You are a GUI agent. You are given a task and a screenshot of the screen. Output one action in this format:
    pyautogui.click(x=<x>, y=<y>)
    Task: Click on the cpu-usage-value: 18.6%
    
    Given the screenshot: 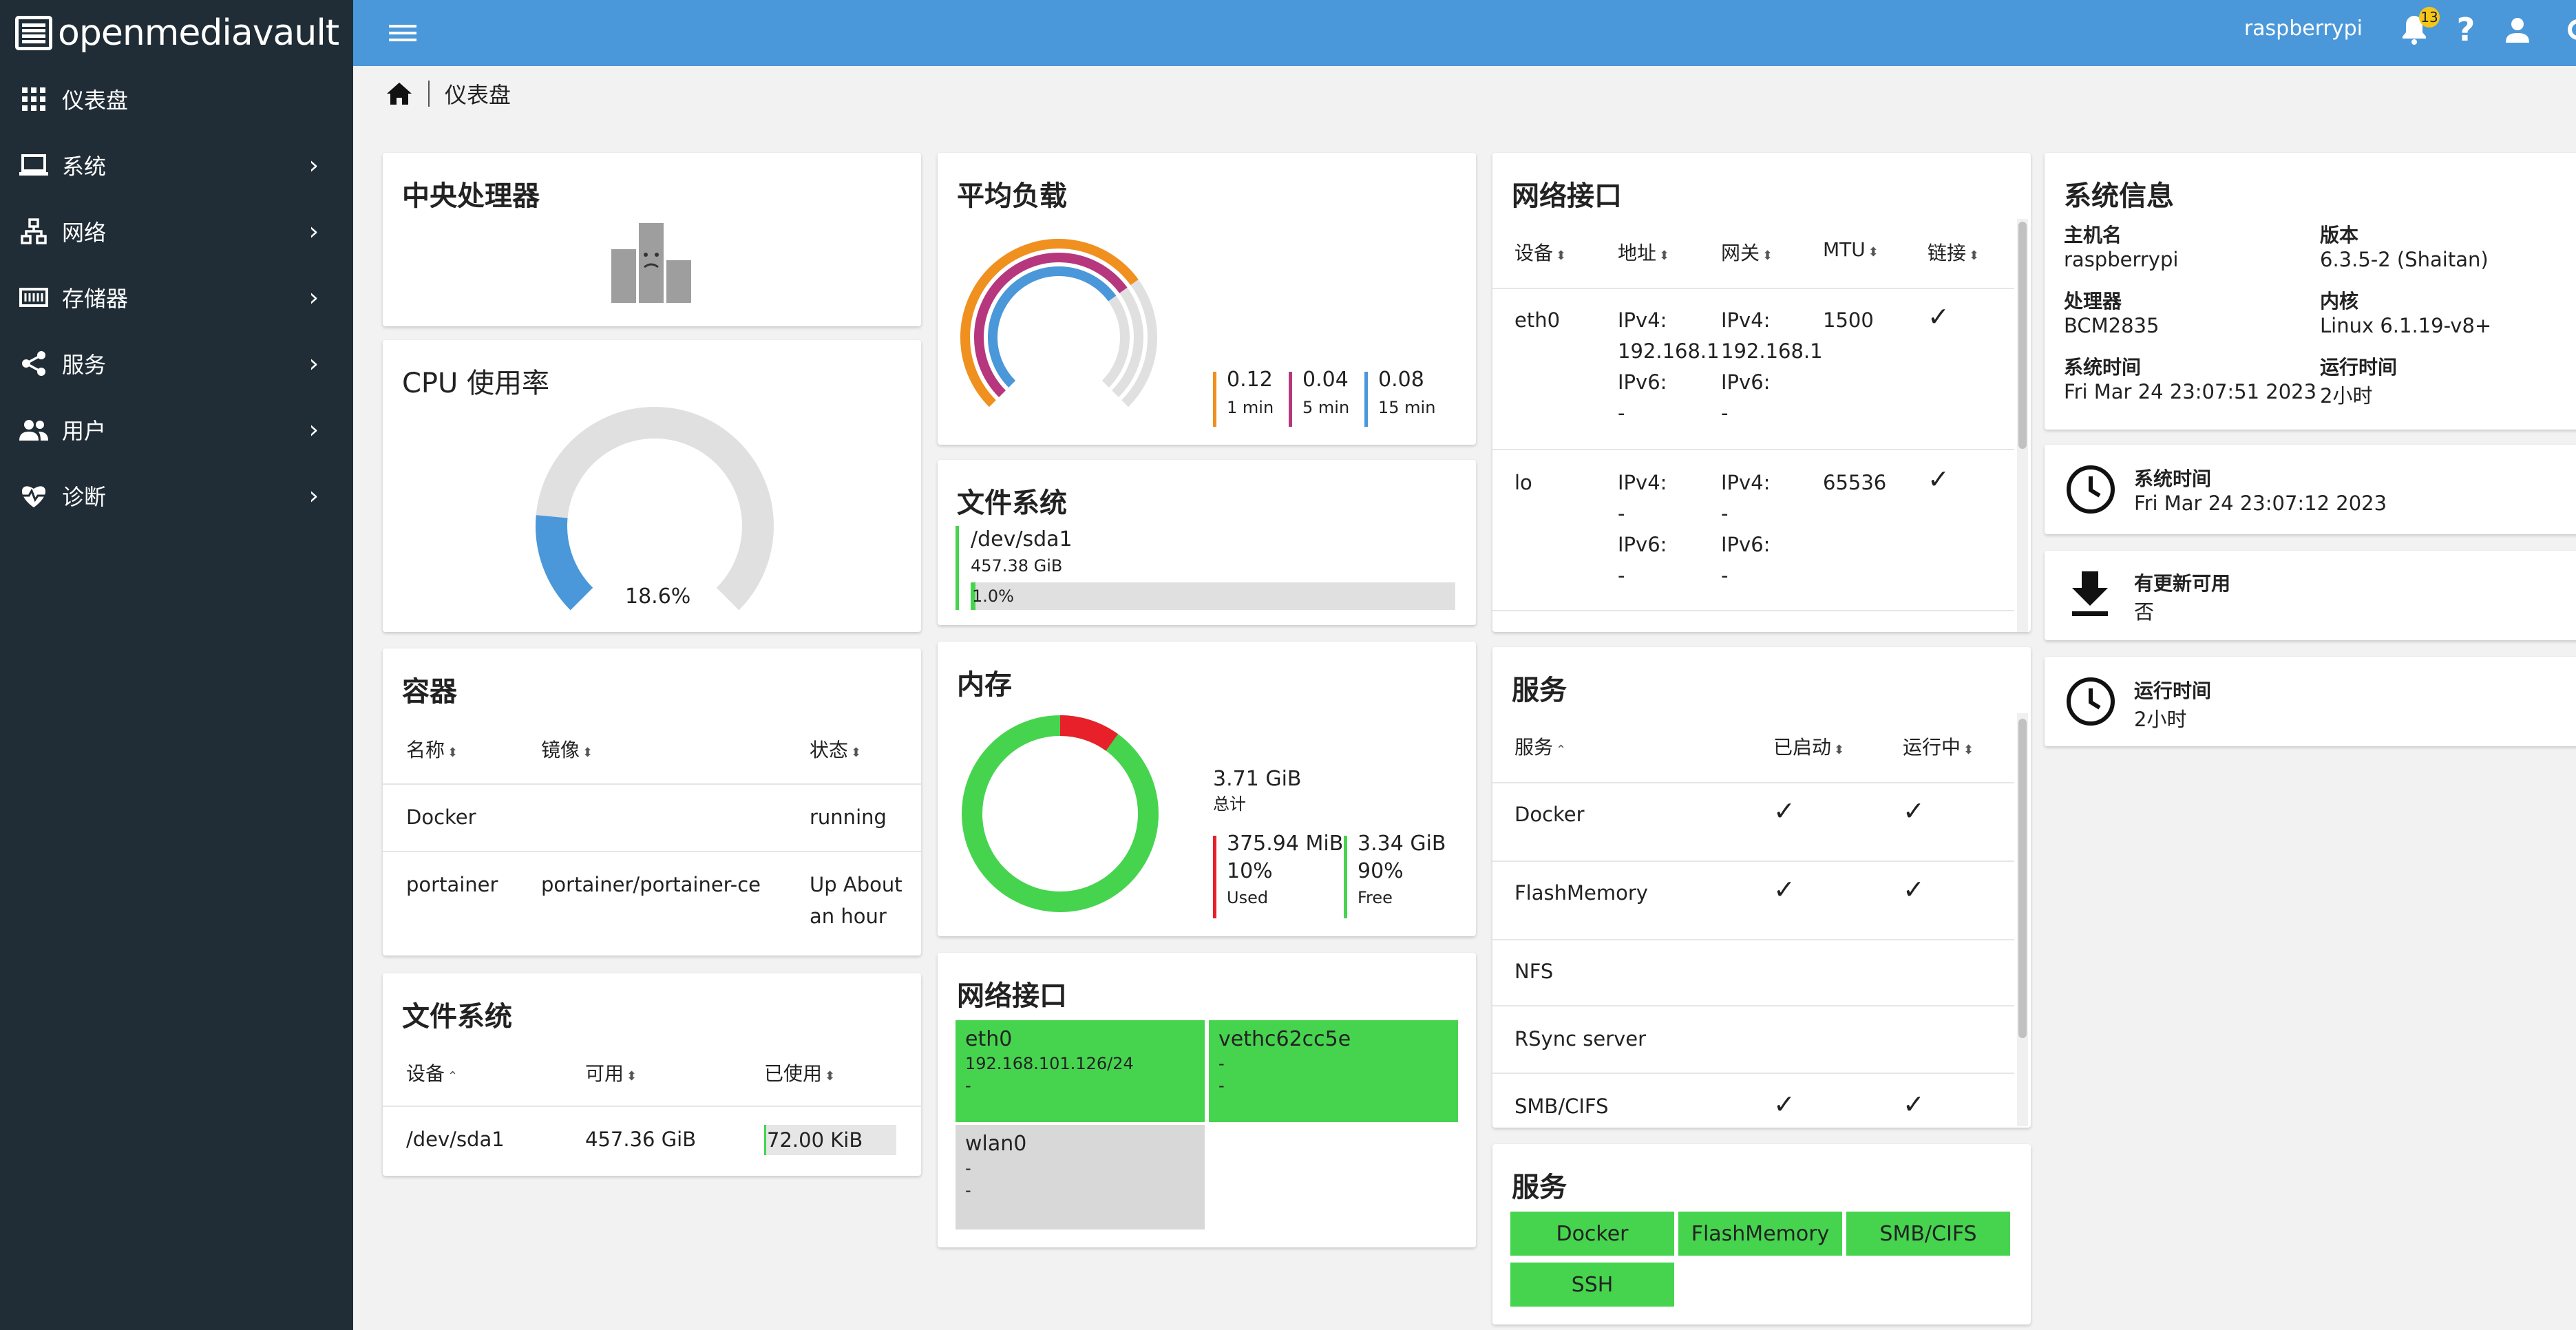 What is the action you would take?
    pyautogui.click(x=658, y=596)
    